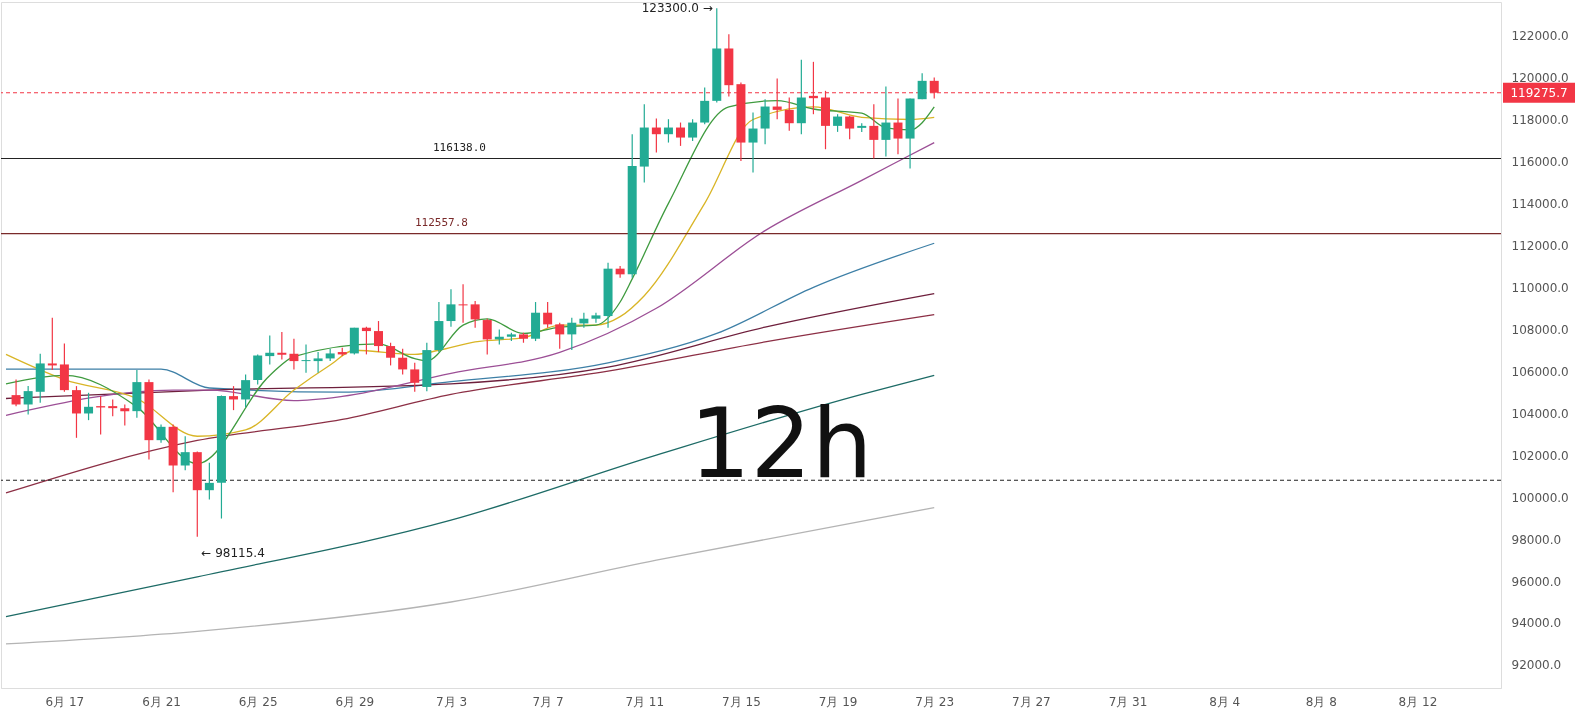 The width and height of the screenshot is (1592, 727). What do you see at coordinates (161, 701) in the screenshot?
I see `x-tick-label: 6月 21` at bounding box center [161, 701].